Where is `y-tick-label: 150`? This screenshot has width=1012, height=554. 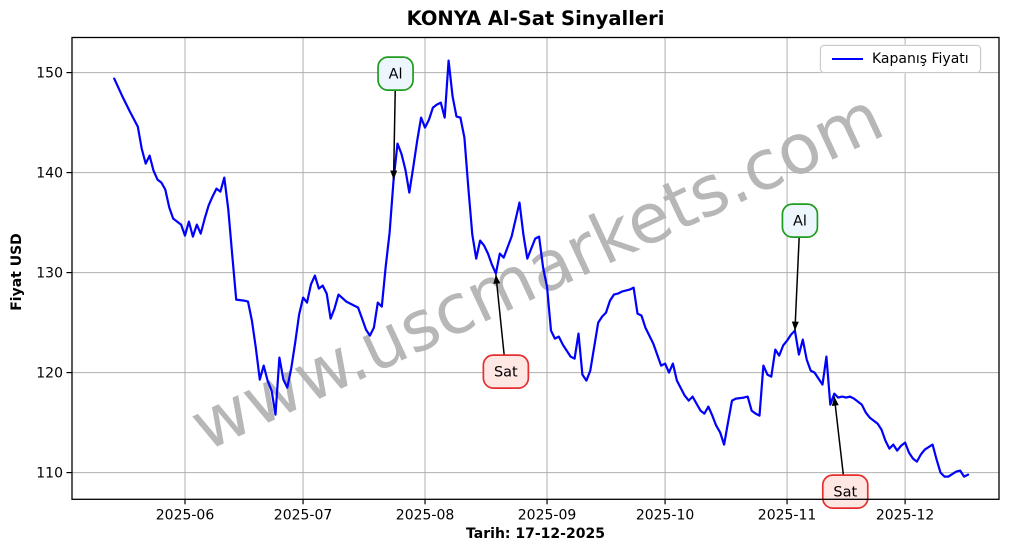
y-tick-label: 150 is located at coordinates (49, 74).